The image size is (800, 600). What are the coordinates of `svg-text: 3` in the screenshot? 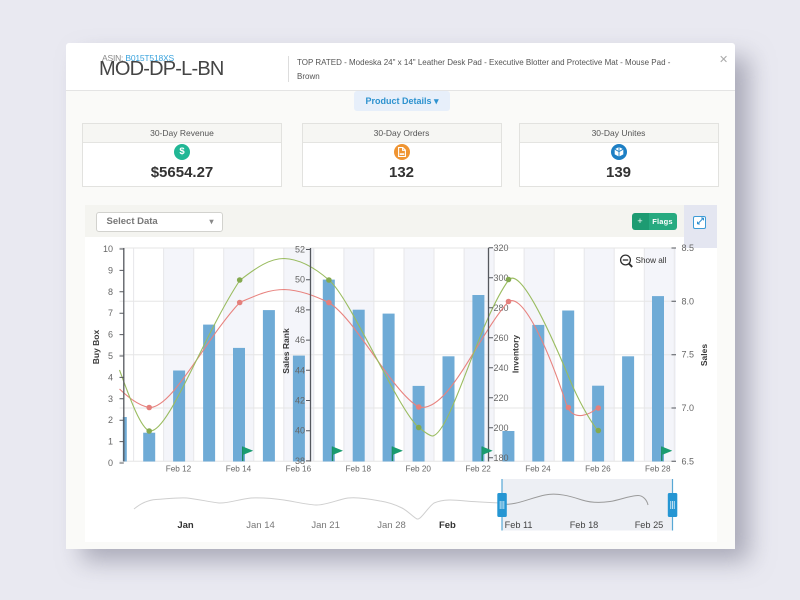 It's located at (110, 399).